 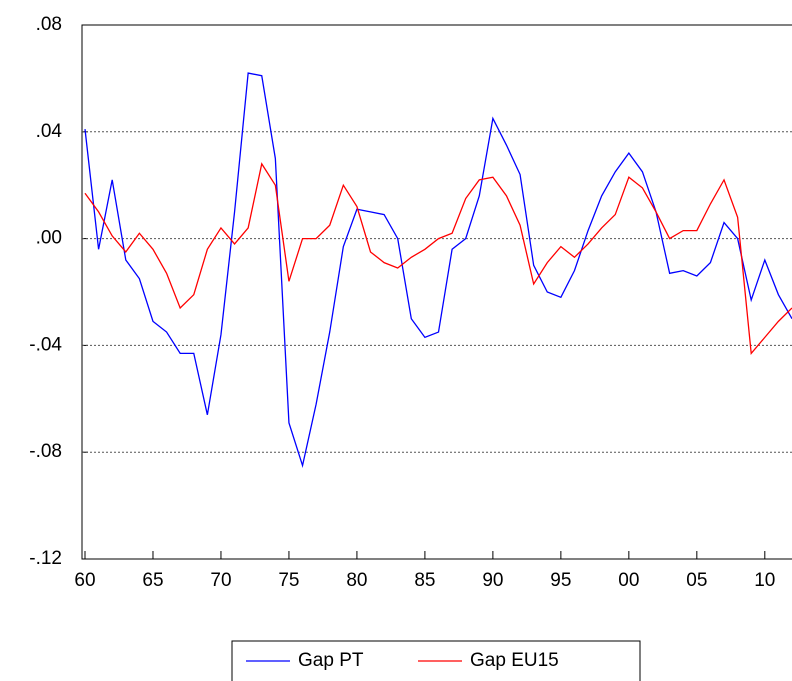 I want to click on x-tick-label: 75, so click(x=288, y=580).